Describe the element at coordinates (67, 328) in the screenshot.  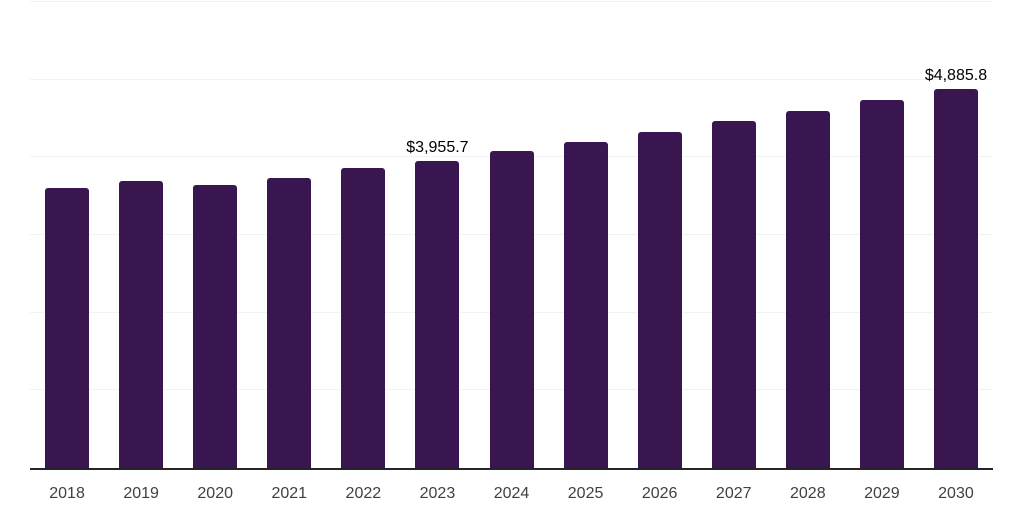
I see `bar-2018` at that location.